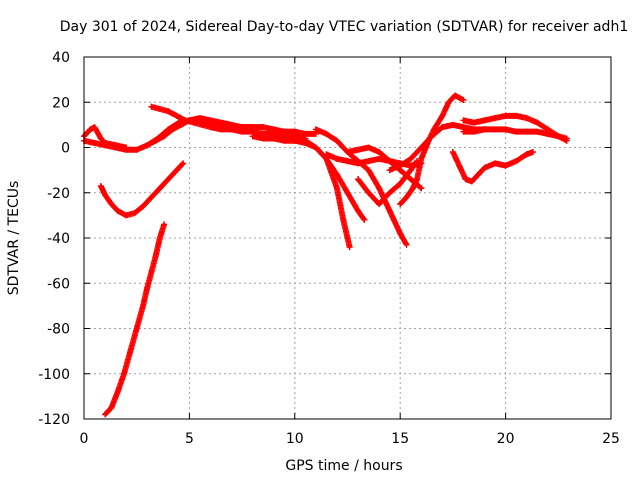  What do you see at coordinates (84, 439) in the screenshot?
I see `x-tick-label: 0` at bounding box center [84, 439].